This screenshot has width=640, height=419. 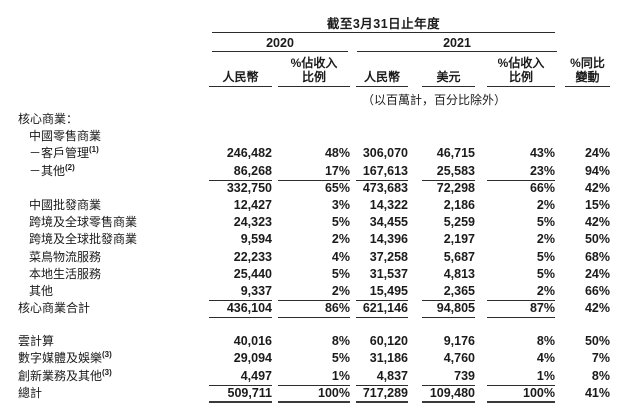 What do you see at coordinates (388, 204) in the screenshot?
I see `cell: 14,322` at bounding box center [388, 204].